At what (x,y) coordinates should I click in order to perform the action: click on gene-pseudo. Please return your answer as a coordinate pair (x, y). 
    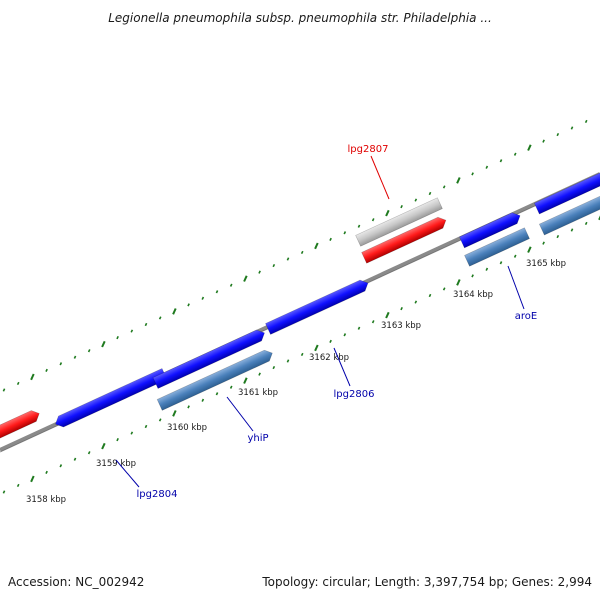
    Looking at the image, I should click on (399, 222).